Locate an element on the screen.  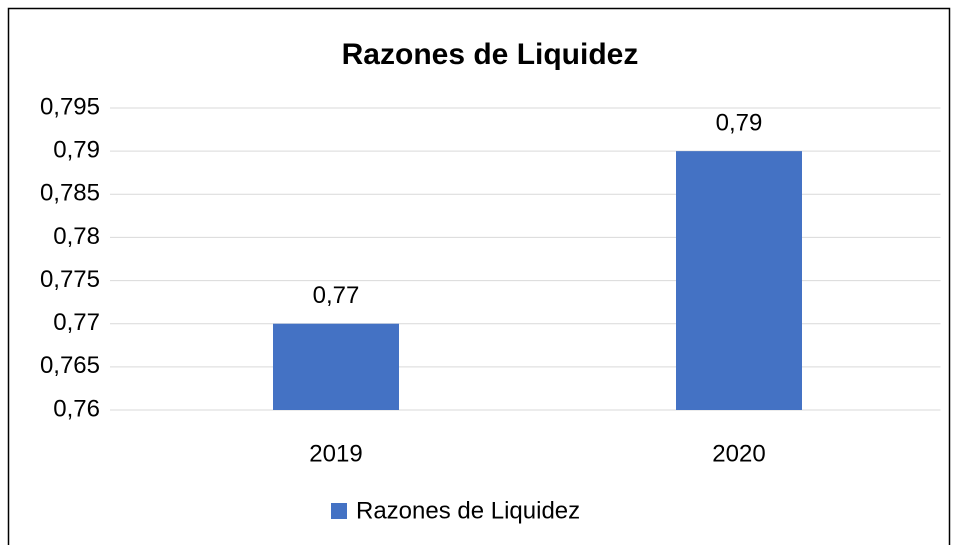
y-tick-label: 0,785 is located at coordinates (70, 193).